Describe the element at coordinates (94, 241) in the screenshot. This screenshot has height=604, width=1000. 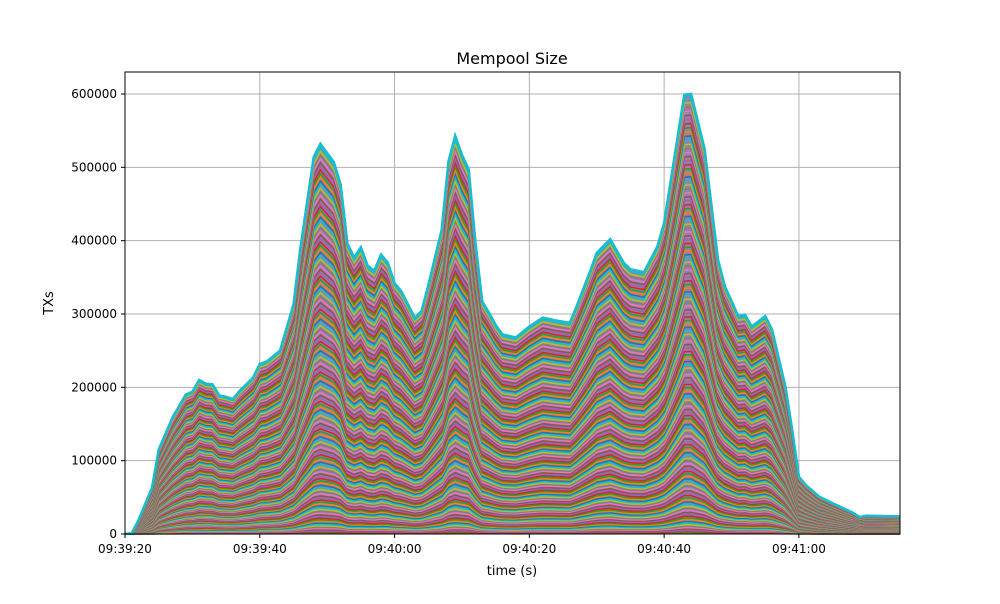
I see `y-tick-label: 400000` at that location.